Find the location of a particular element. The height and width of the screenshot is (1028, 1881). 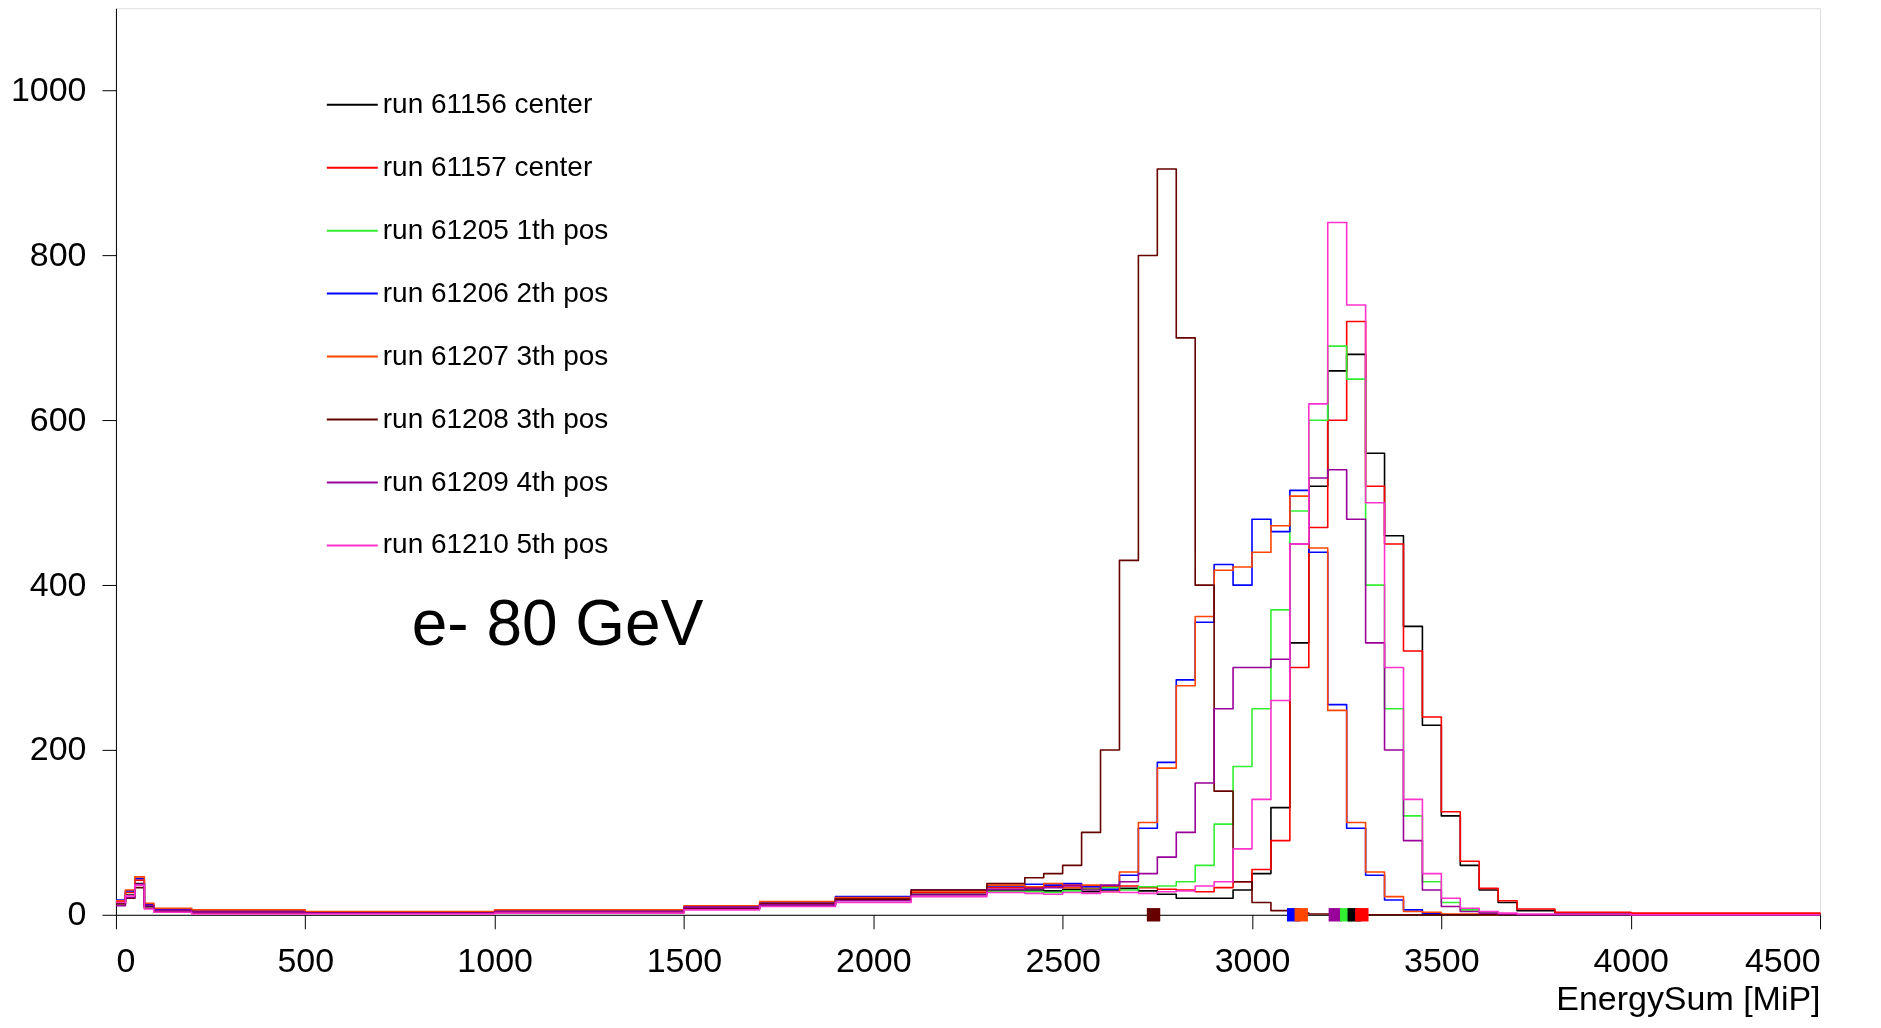

x-tick-label: 500 is located at coordinates (306, 960).